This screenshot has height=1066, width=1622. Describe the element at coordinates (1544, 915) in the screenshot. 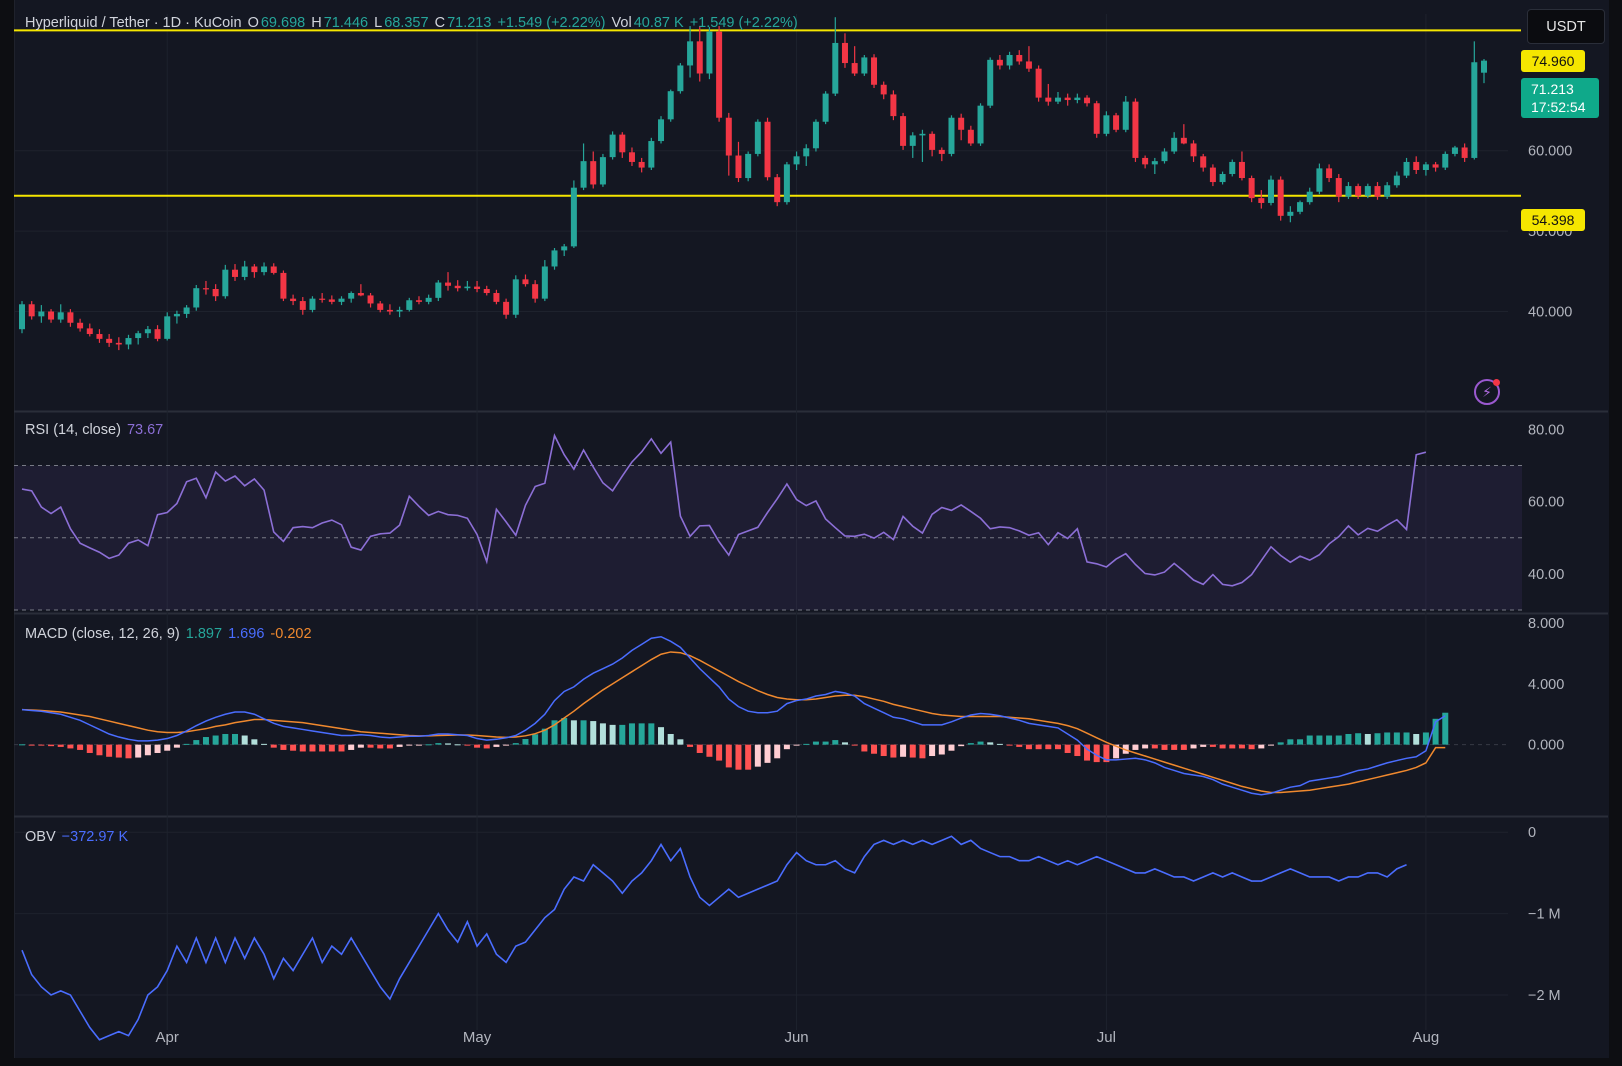

I see `obv-tick-label: −1 M` at that location.